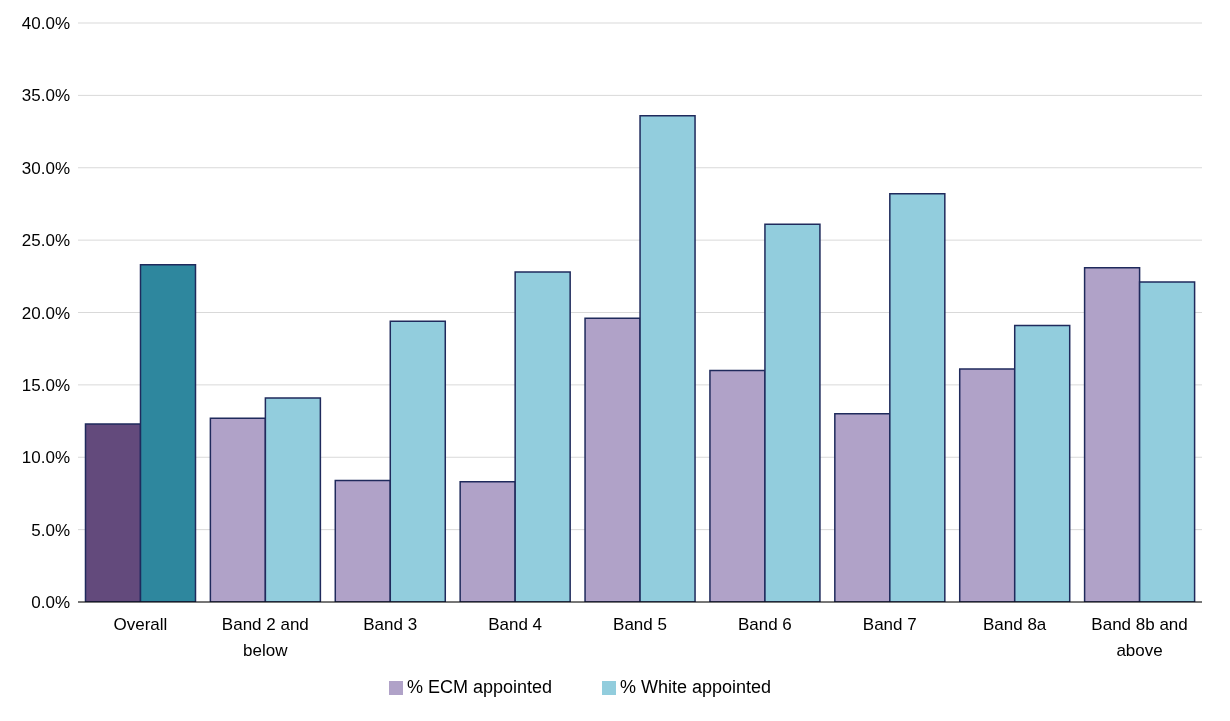 This screenshot has height=721, width=1230. I want to click on x-tick-label: Band 8b and above, so click(1139, 638).